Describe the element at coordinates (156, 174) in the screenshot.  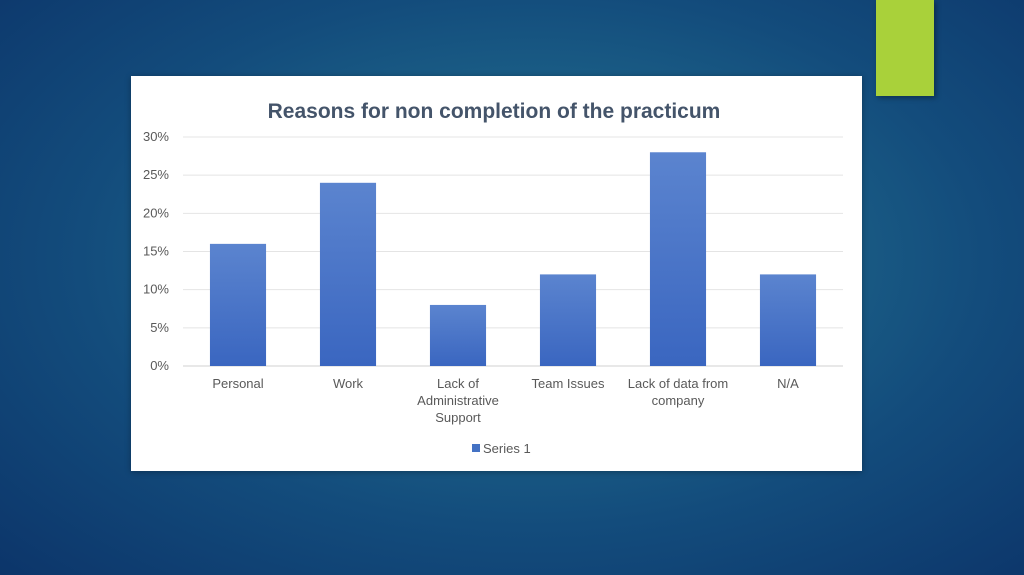
I see `y-tick-label: 25%` at that location.